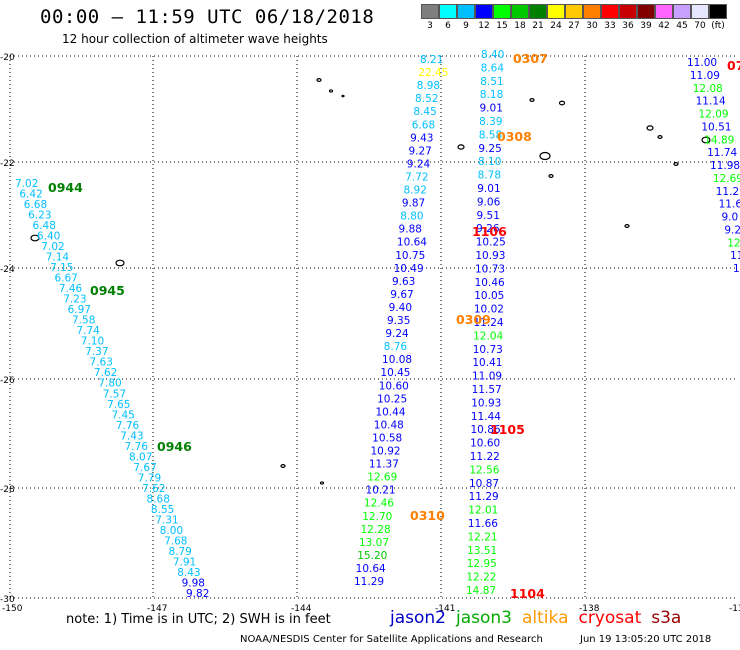 The image size is (740, 650). What do you see at coordinates (490, 122) in the screenshot?
I see `track-value-label: 8.39` at bounding box center [490, 122].